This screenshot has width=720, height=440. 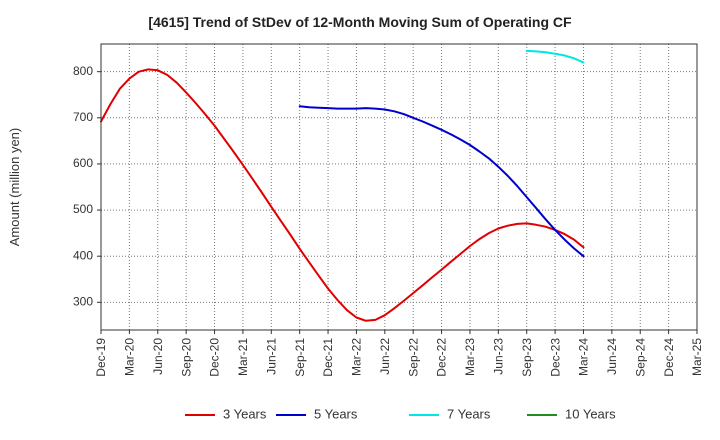 What do you see at coordinates (186, 357) in the screenshot?
I see `x-tick-label: Sep-20` at bounding box center [186, 357].